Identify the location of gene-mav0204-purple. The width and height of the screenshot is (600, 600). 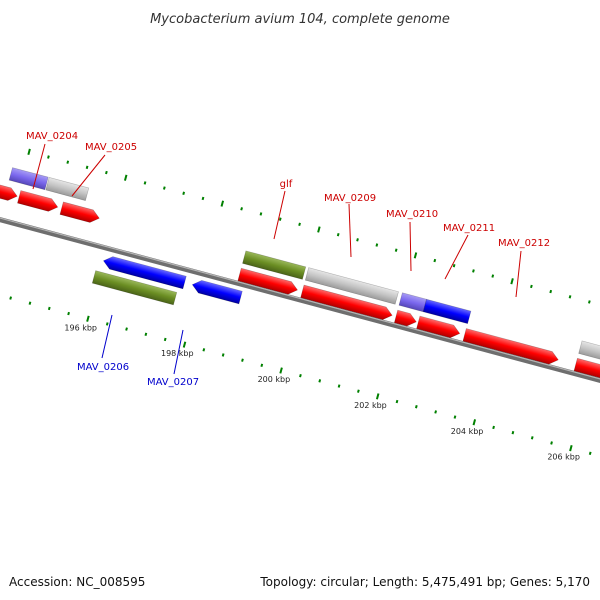
(28, 179).